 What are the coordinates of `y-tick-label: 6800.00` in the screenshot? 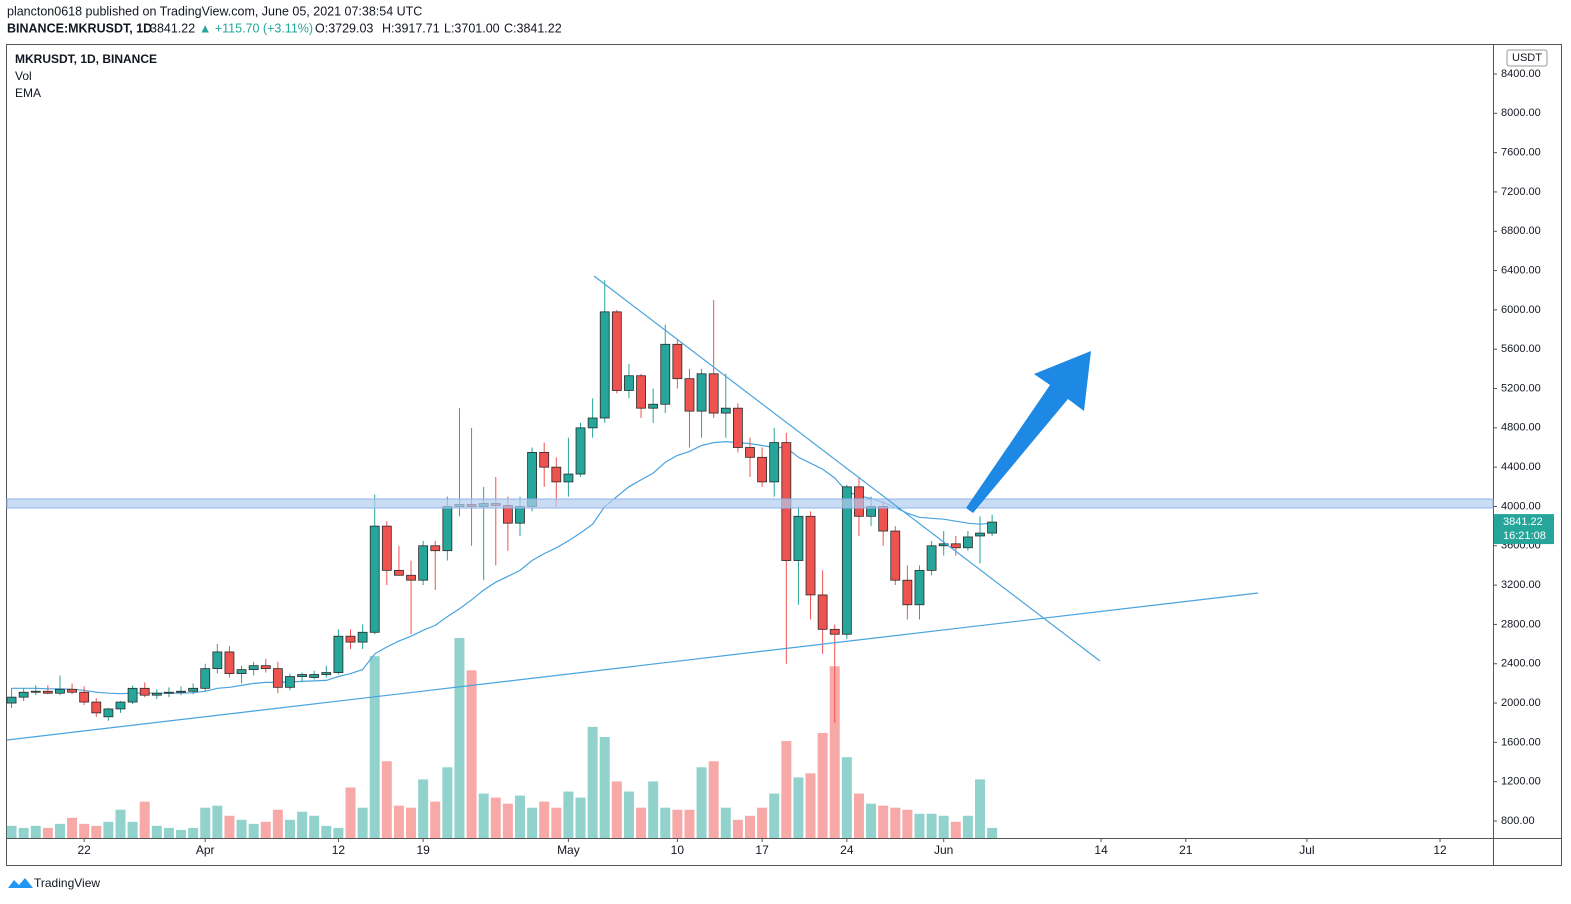 It's located at (1521, 231).